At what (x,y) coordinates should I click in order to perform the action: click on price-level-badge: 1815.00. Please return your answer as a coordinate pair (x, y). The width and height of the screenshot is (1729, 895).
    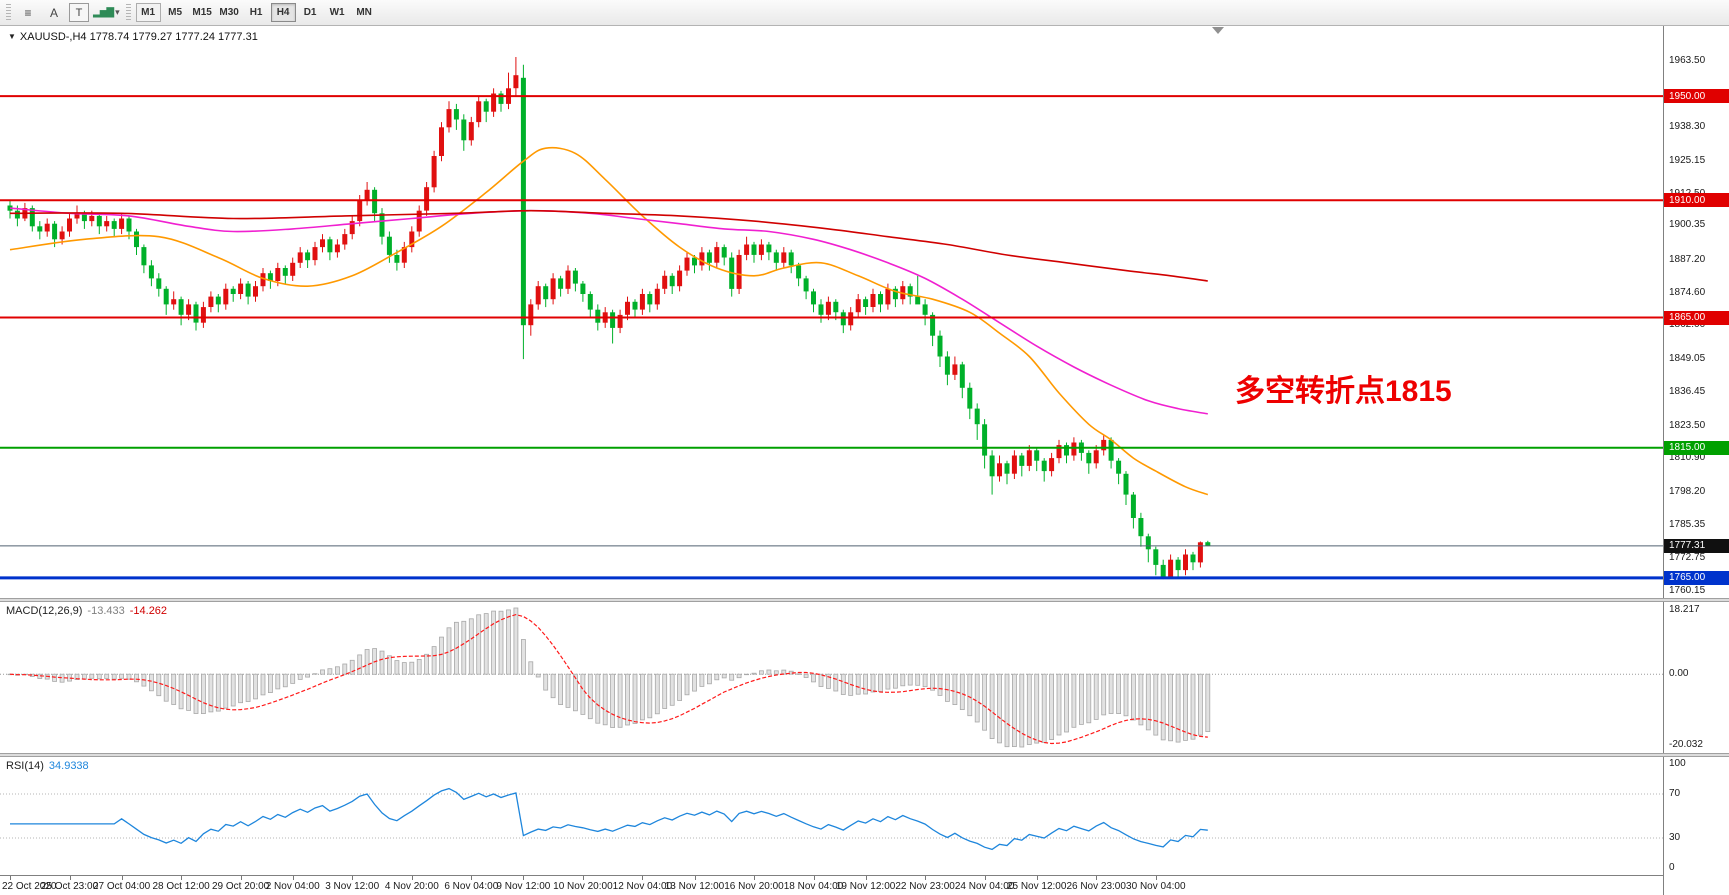
    Looking at the image, I should click on (1696, 447).